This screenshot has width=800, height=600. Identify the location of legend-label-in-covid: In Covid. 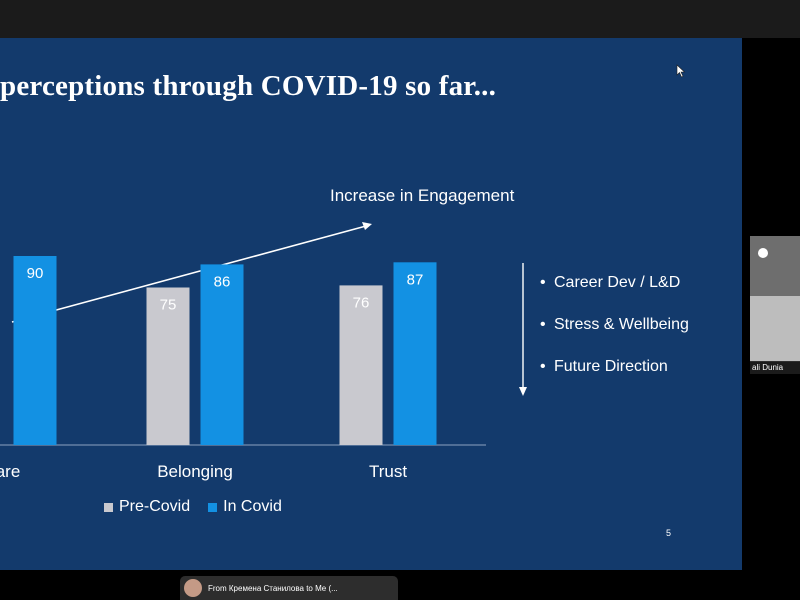
(252, 506).